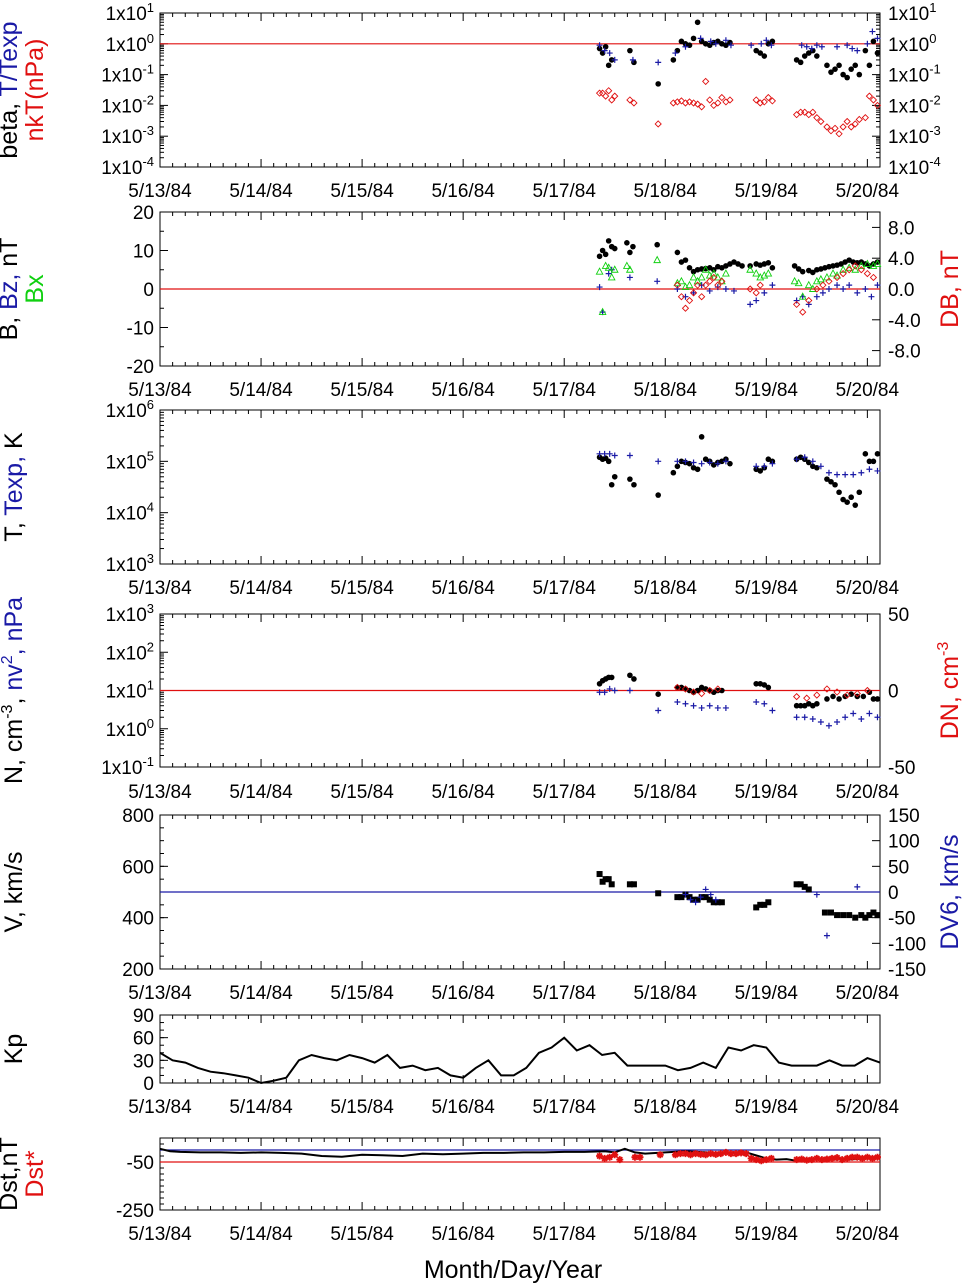  I want to click on y-right-tick-label: 8.0, so click(901, 228).